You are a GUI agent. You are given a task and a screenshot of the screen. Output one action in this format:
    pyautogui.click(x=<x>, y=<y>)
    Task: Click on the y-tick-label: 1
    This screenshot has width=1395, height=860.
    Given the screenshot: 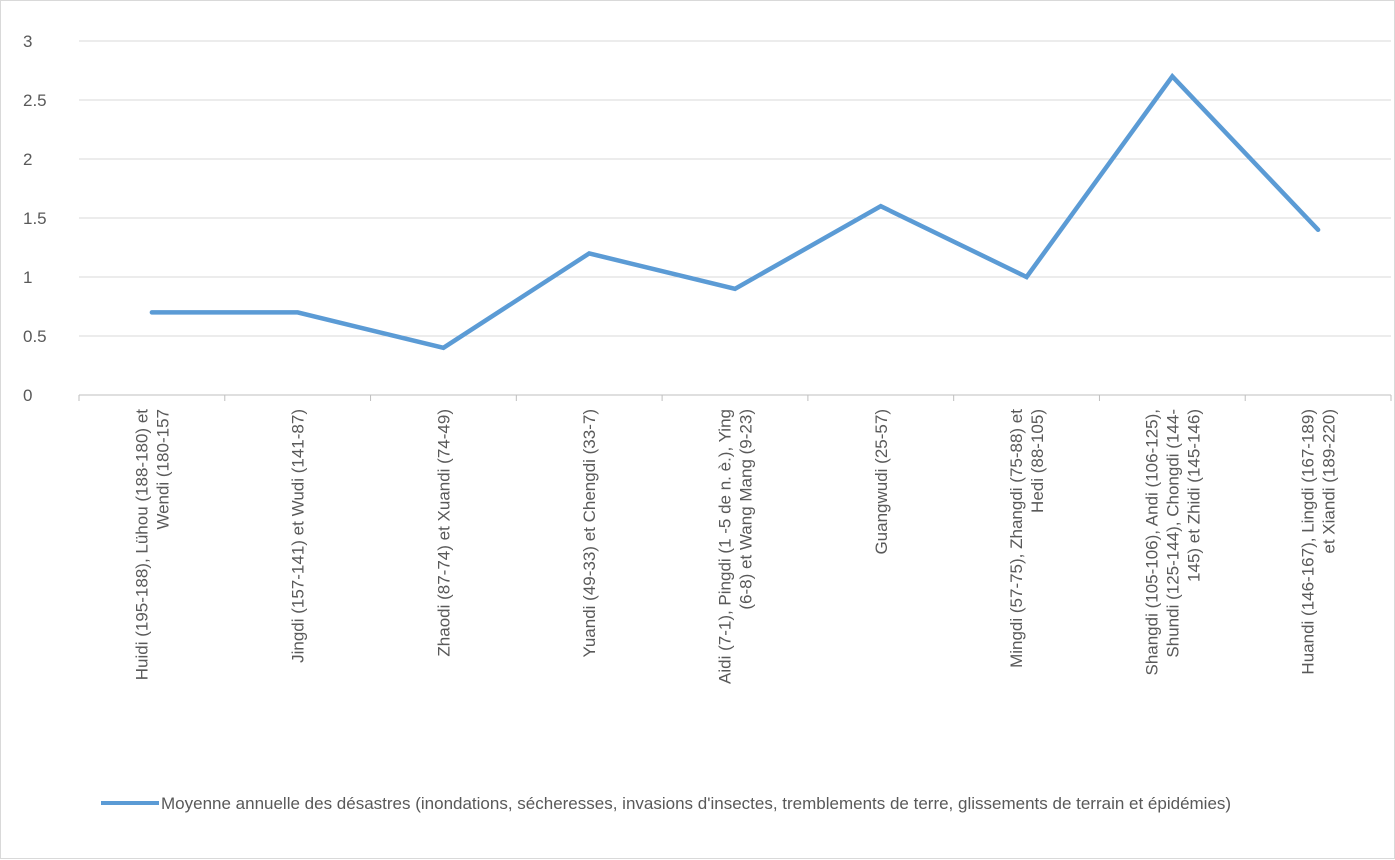 What is the action you would take?
    pyautogui.click(x=27, y=277)
    